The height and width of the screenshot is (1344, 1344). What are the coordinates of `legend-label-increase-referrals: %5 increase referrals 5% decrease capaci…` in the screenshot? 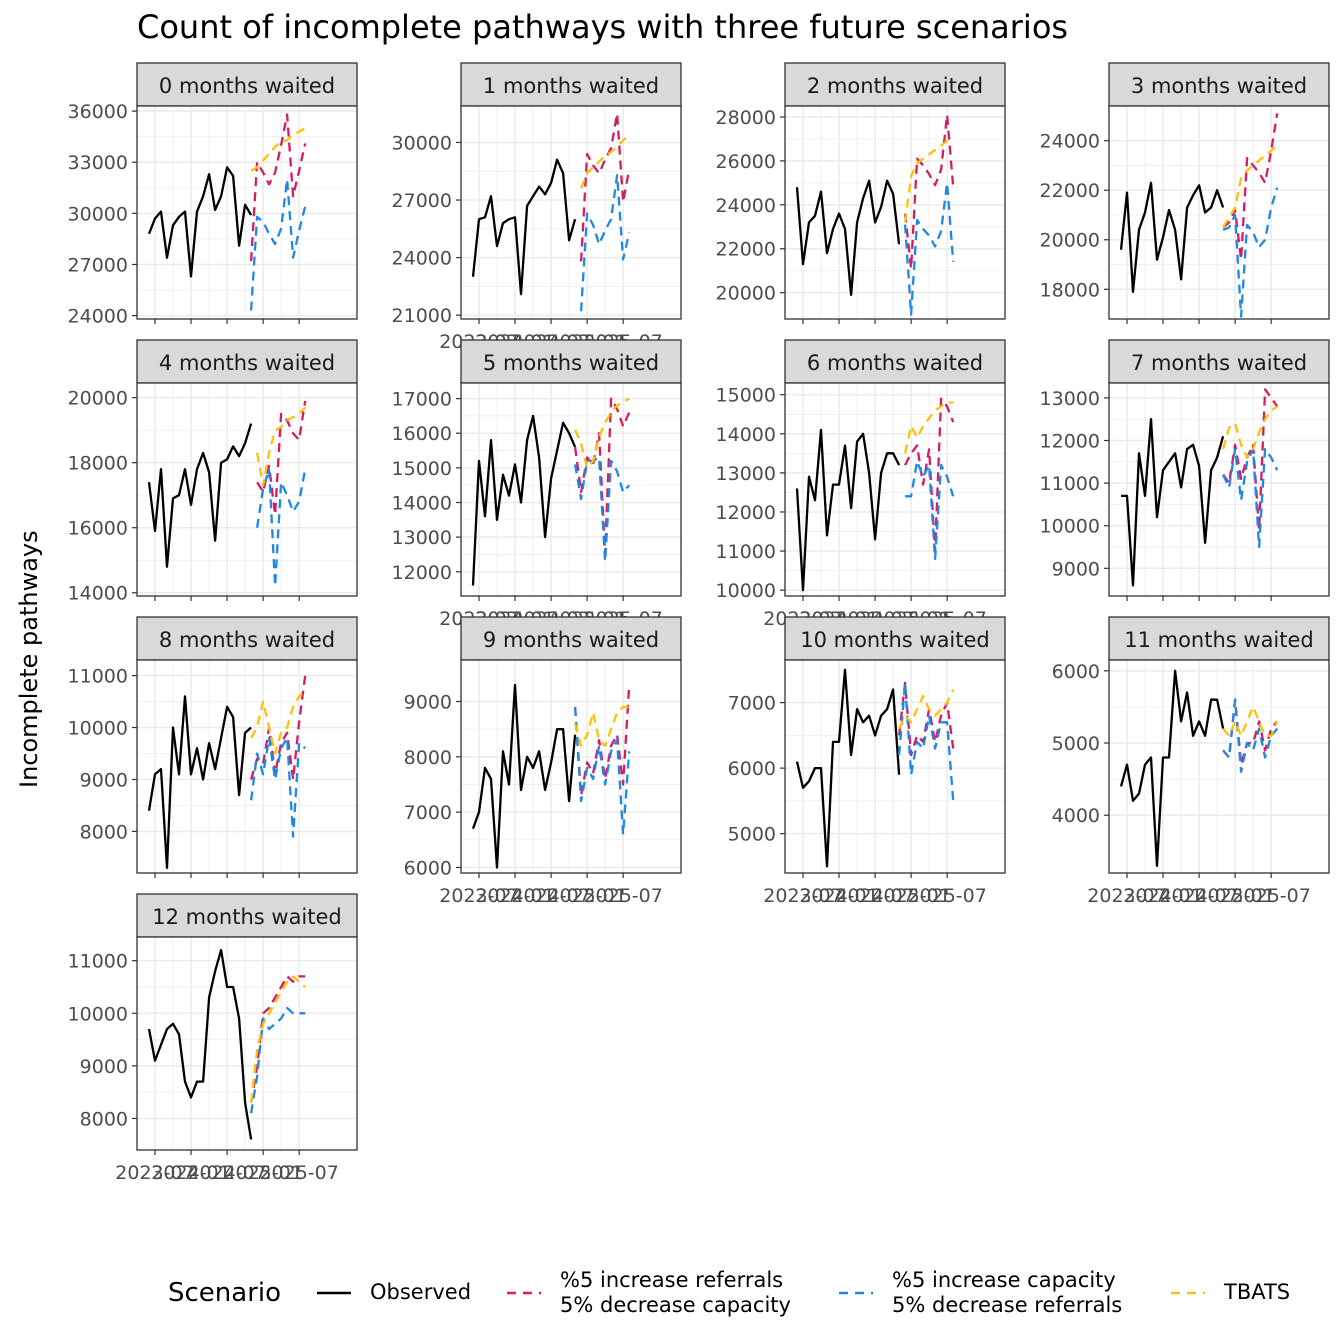 It's located at (675, 1293).